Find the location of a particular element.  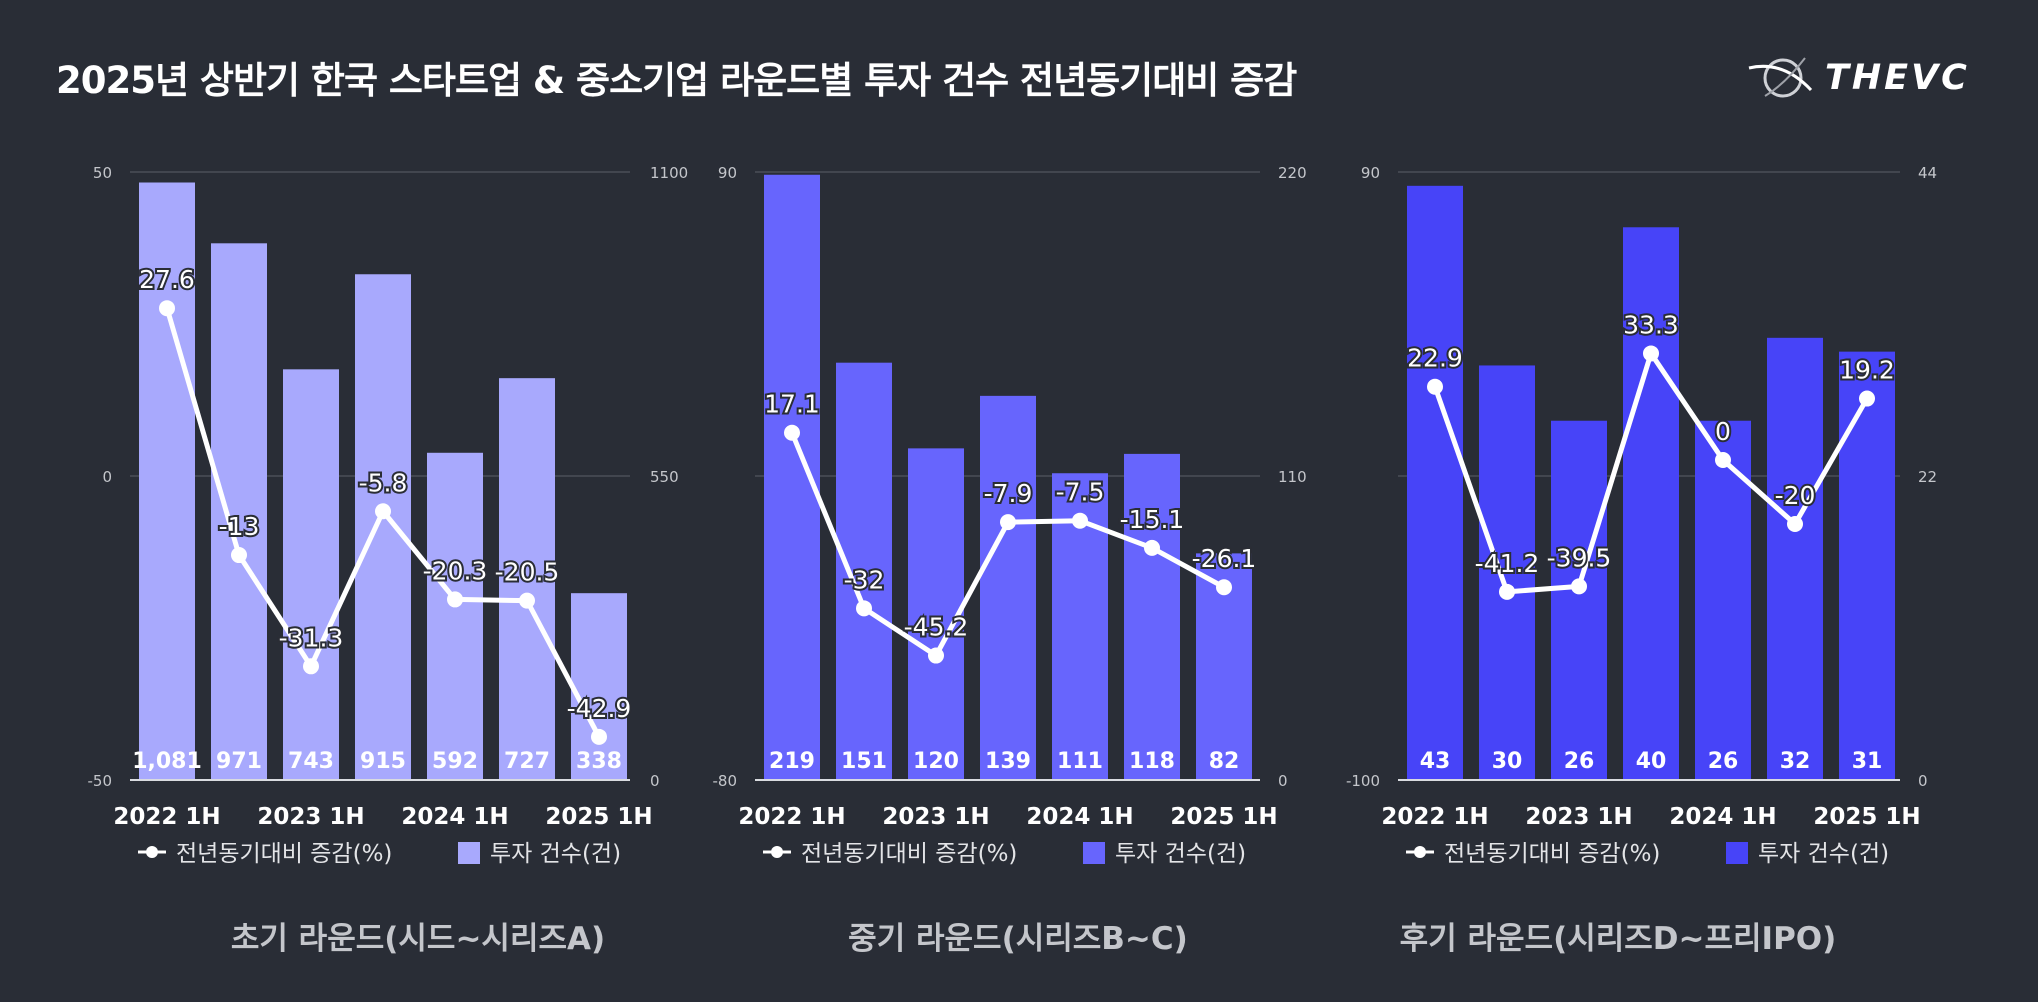

bar-value-label: 30 is located at coordinates (1507, 761).